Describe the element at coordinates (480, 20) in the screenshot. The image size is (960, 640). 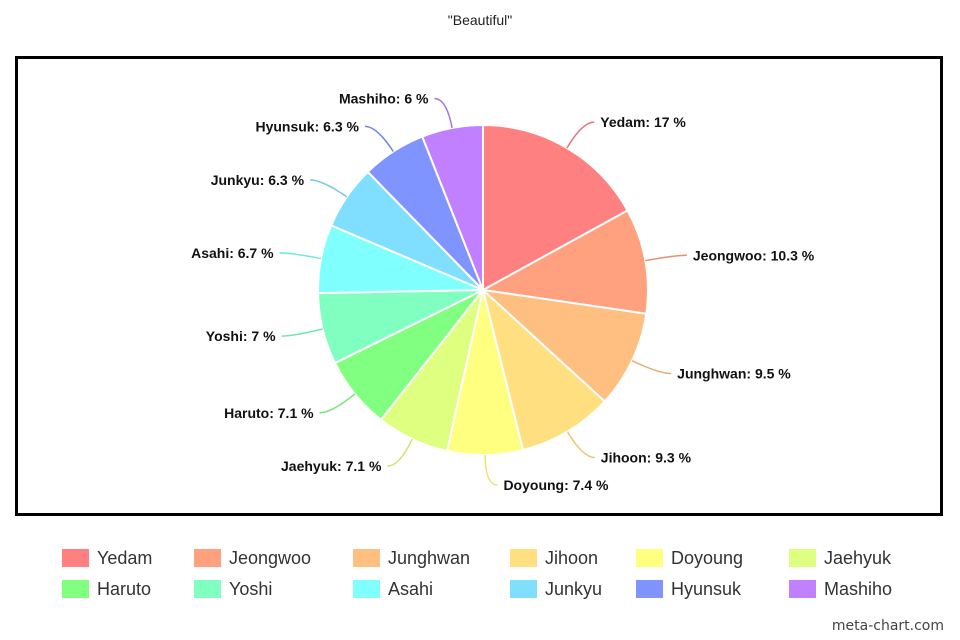
I see `chart-title: "Beautiful"` at that location.